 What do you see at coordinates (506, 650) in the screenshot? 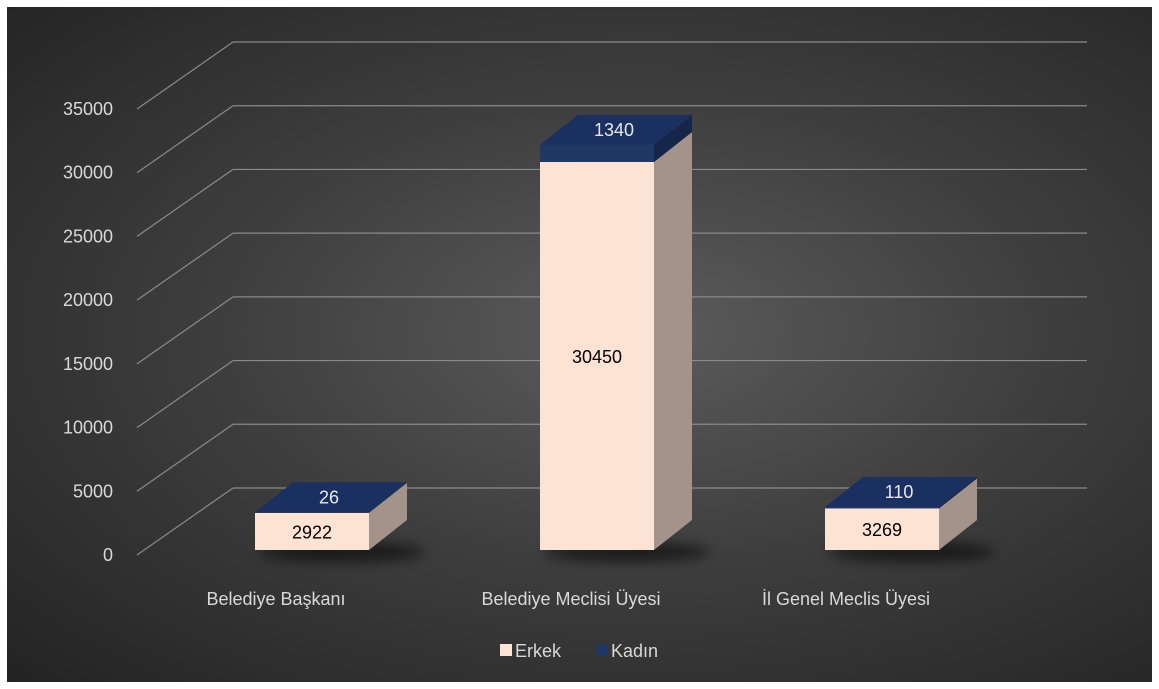
I see `legend-swatch-erkek` at bounding box center [506, 650].